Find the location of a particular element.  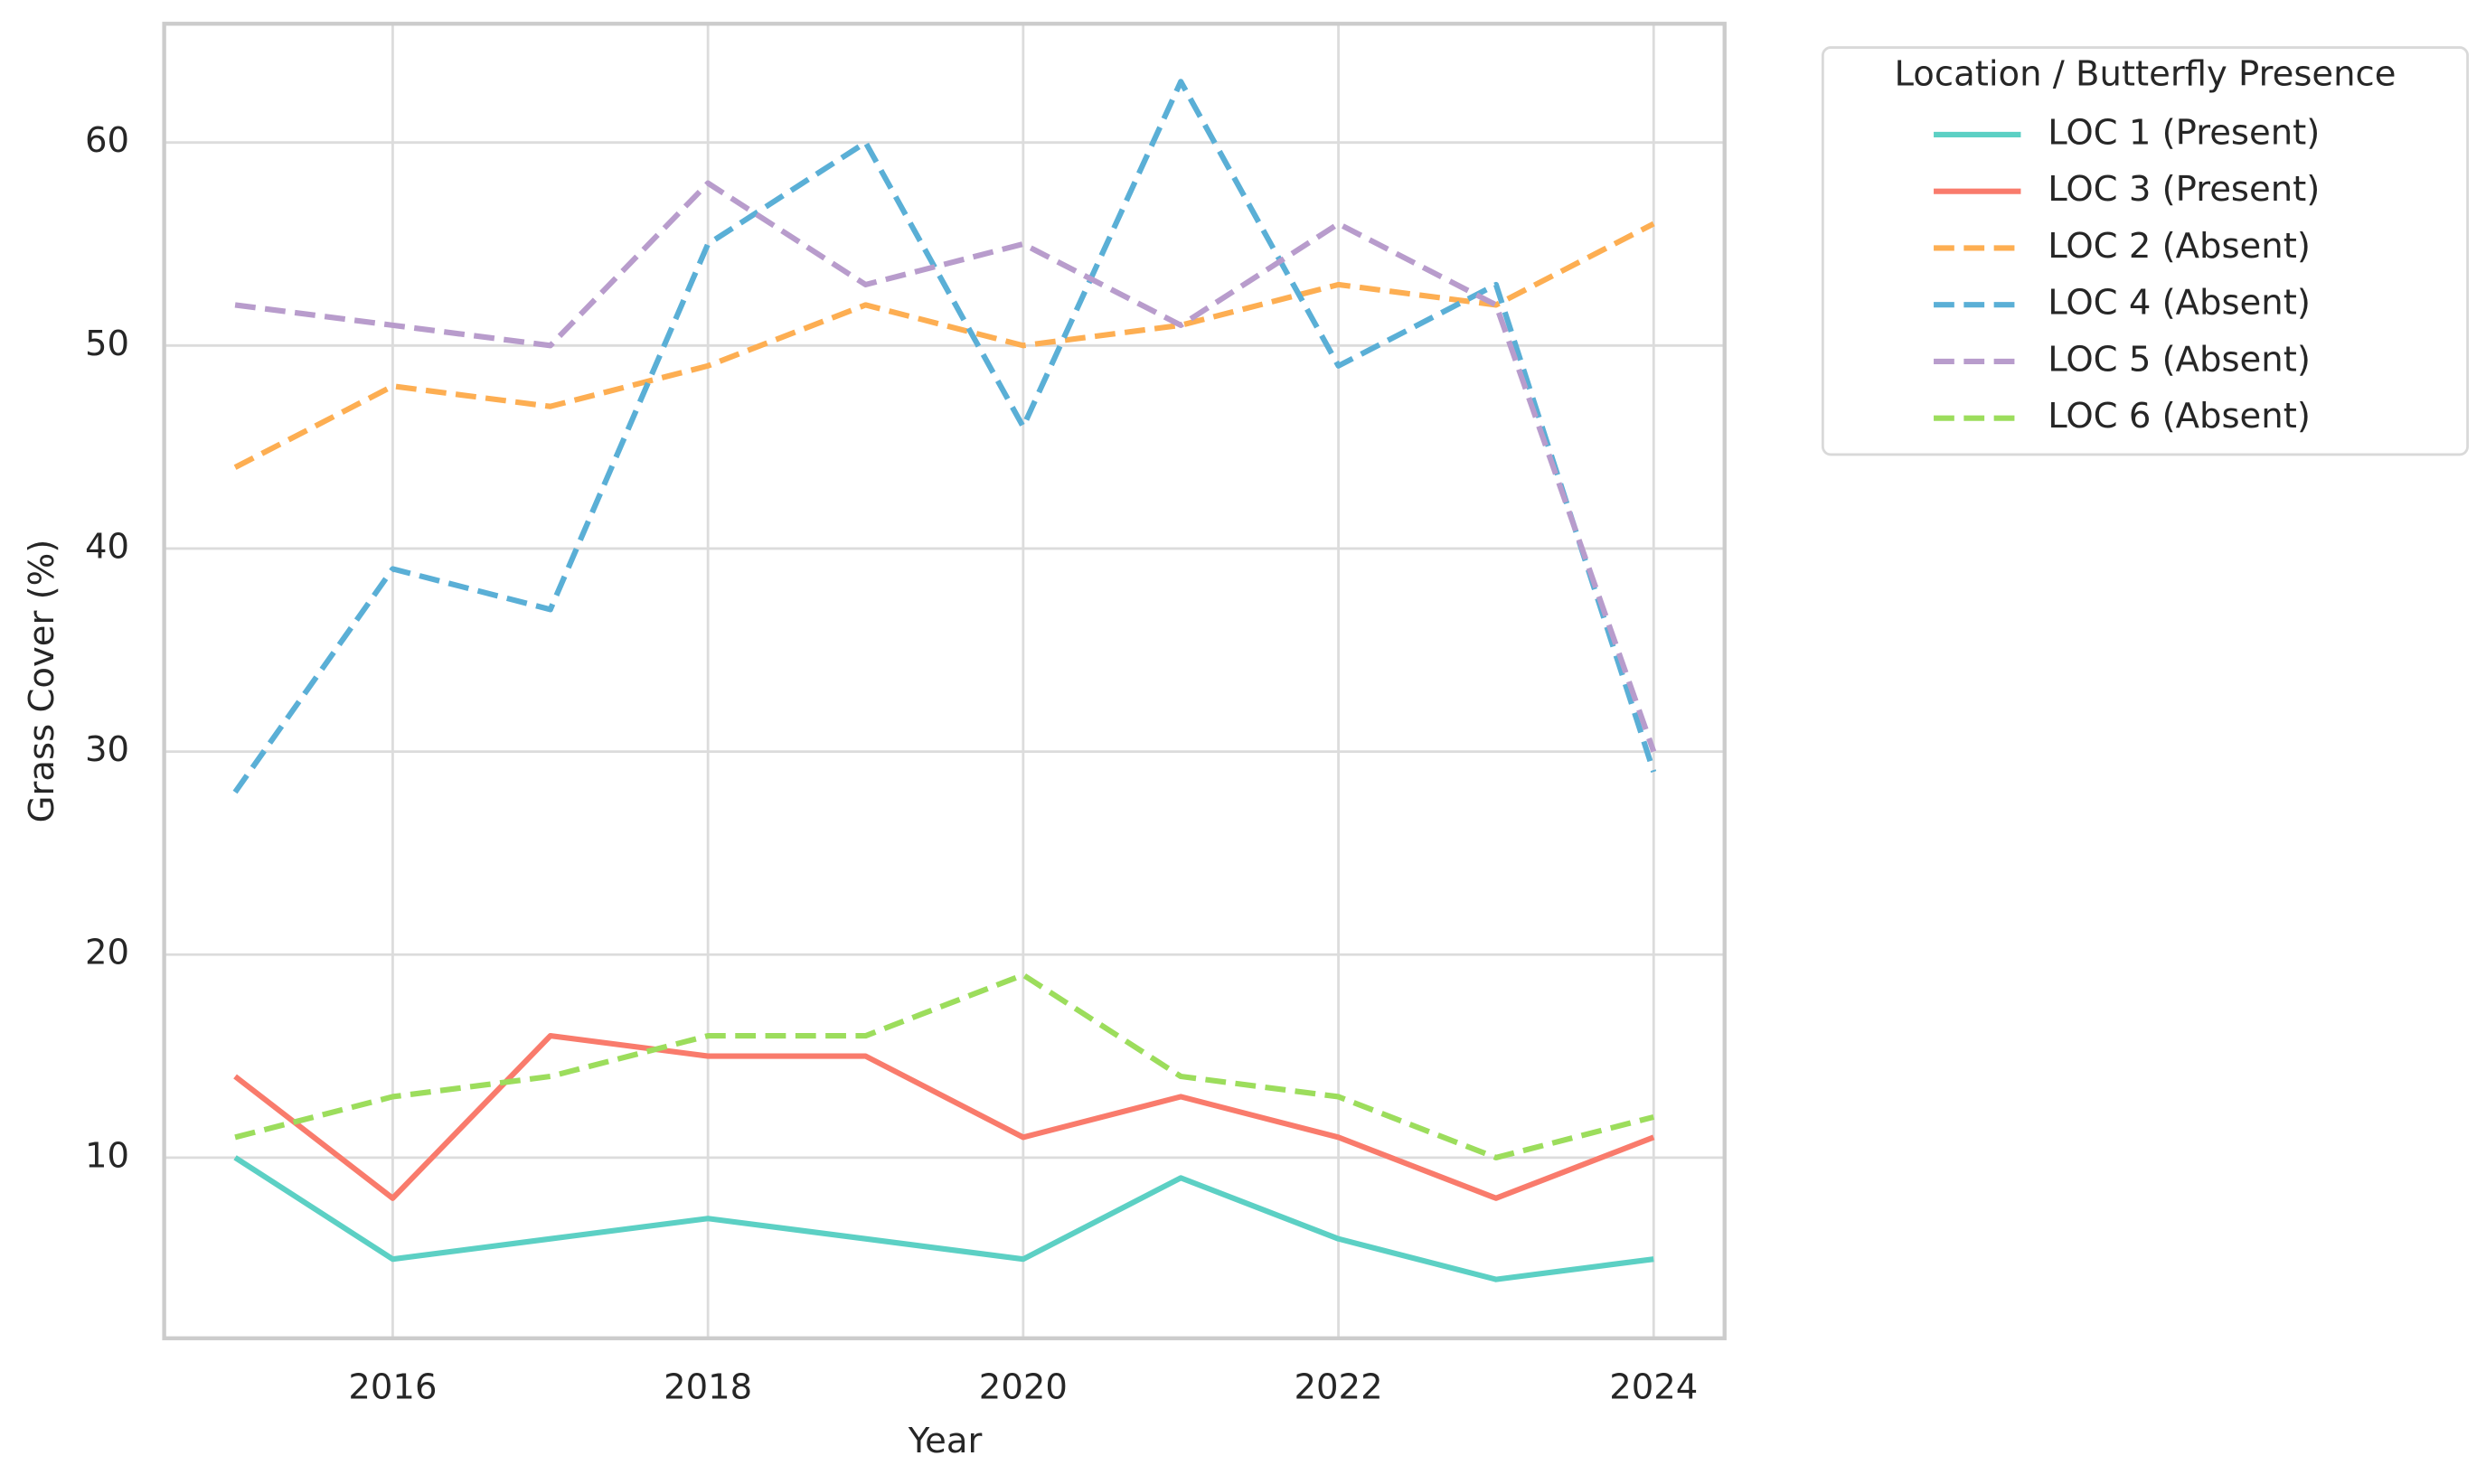

x-tick-label: 2018 is located at coordinates (708, 1387).